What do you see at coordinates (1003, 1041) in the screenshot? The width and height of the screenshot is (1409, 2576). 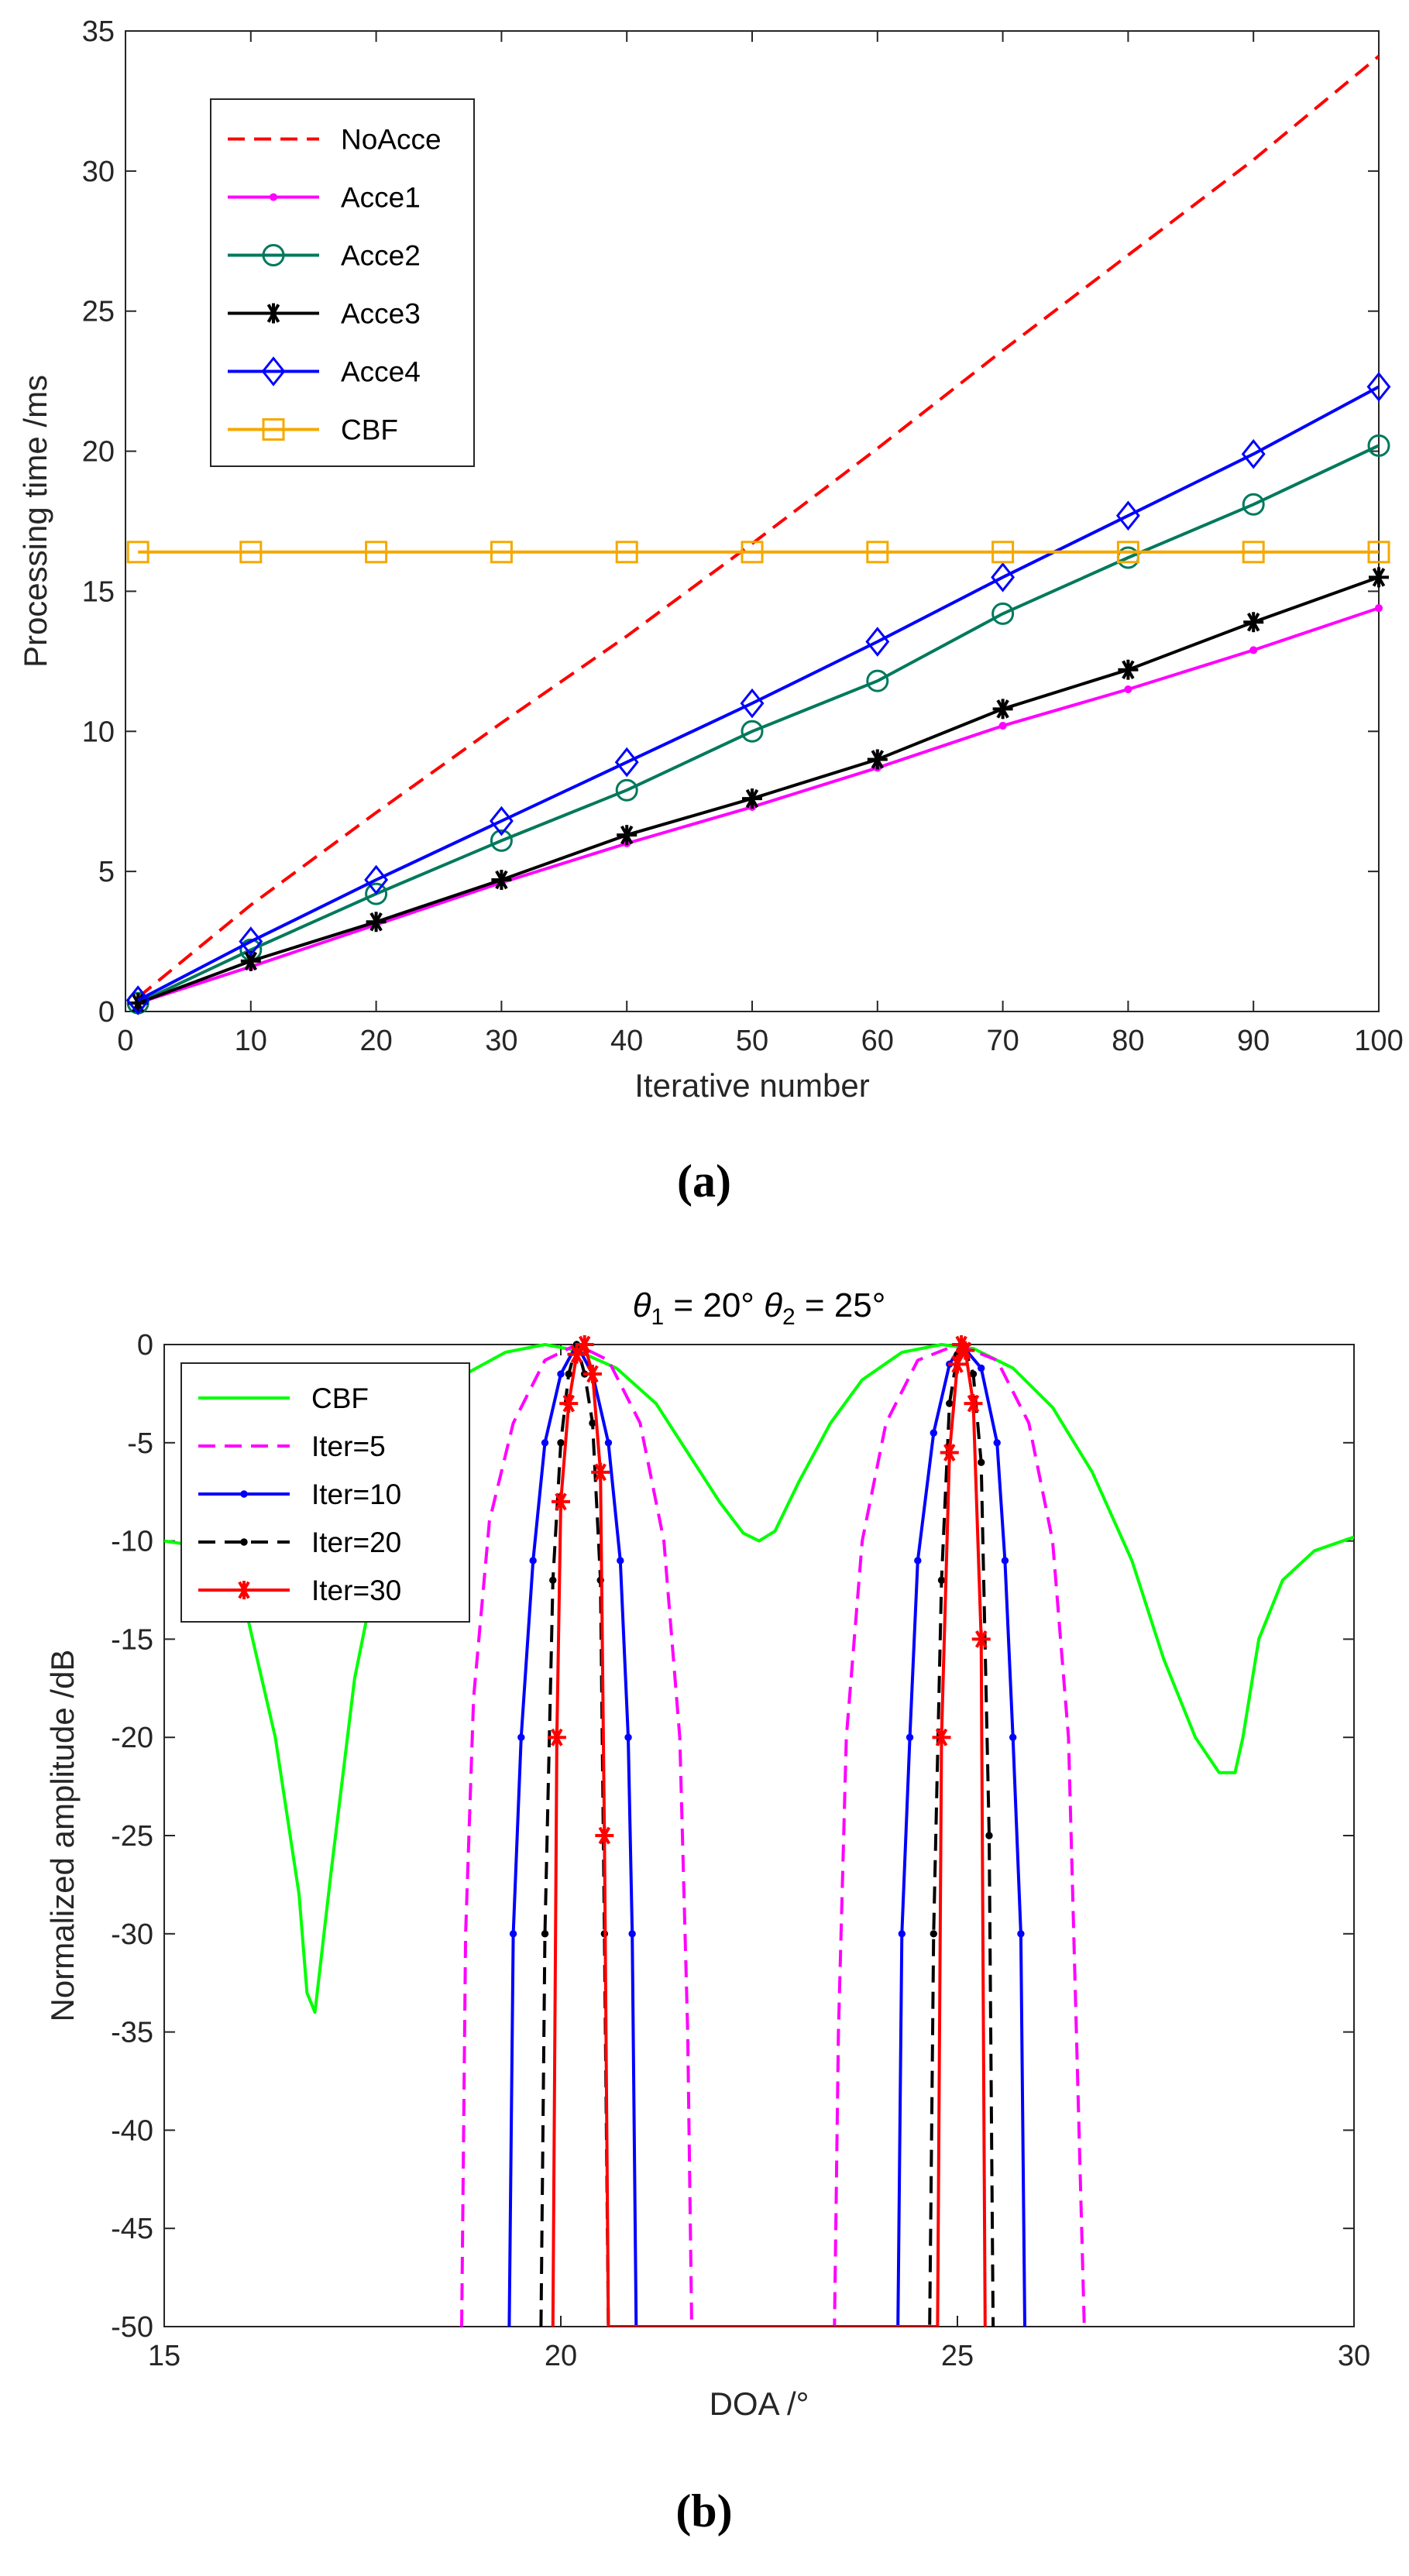 I see `chart-a-xtick-label: 70` at bounding box center [1003, 1041].